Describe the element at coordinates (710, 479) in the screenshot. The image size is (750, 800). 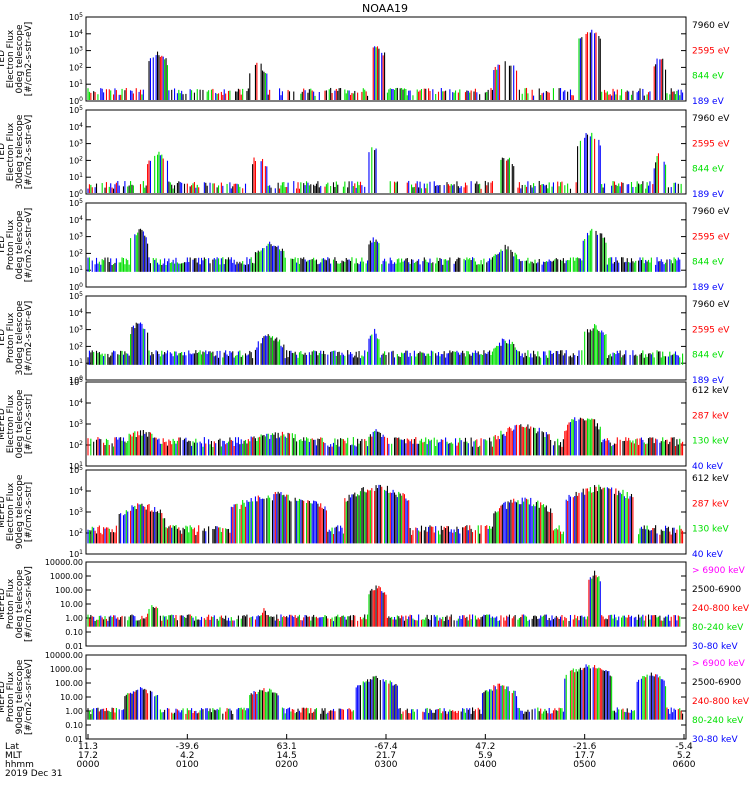
I see `legend-entry: 612 keV` at that location.